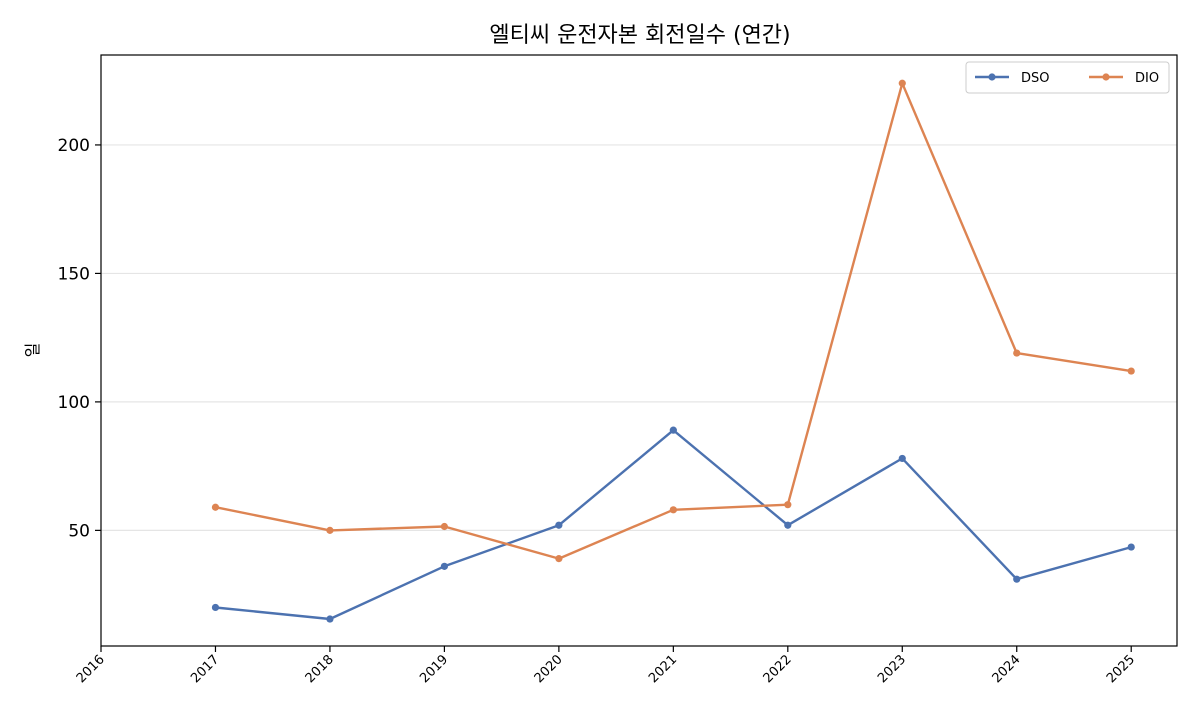 This screenshot has width=1200, height=720. What do you see at coordinates (1035, 78) in the screenshot?
I see `legend-label-dso: DSO` at bounding box center [1035, 78].